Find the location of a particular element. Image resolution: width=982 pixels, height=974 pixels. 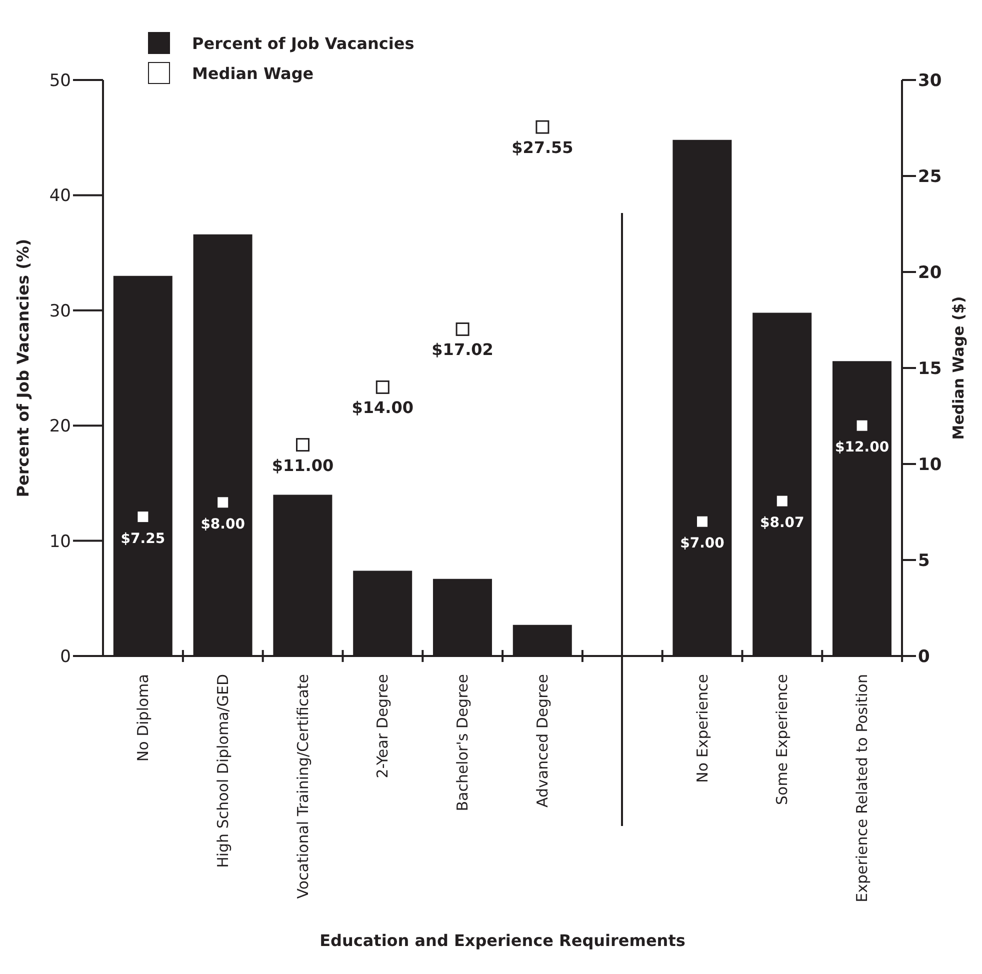

x-tick-label: 2-Year Degree is located at coordinates (383, 726).